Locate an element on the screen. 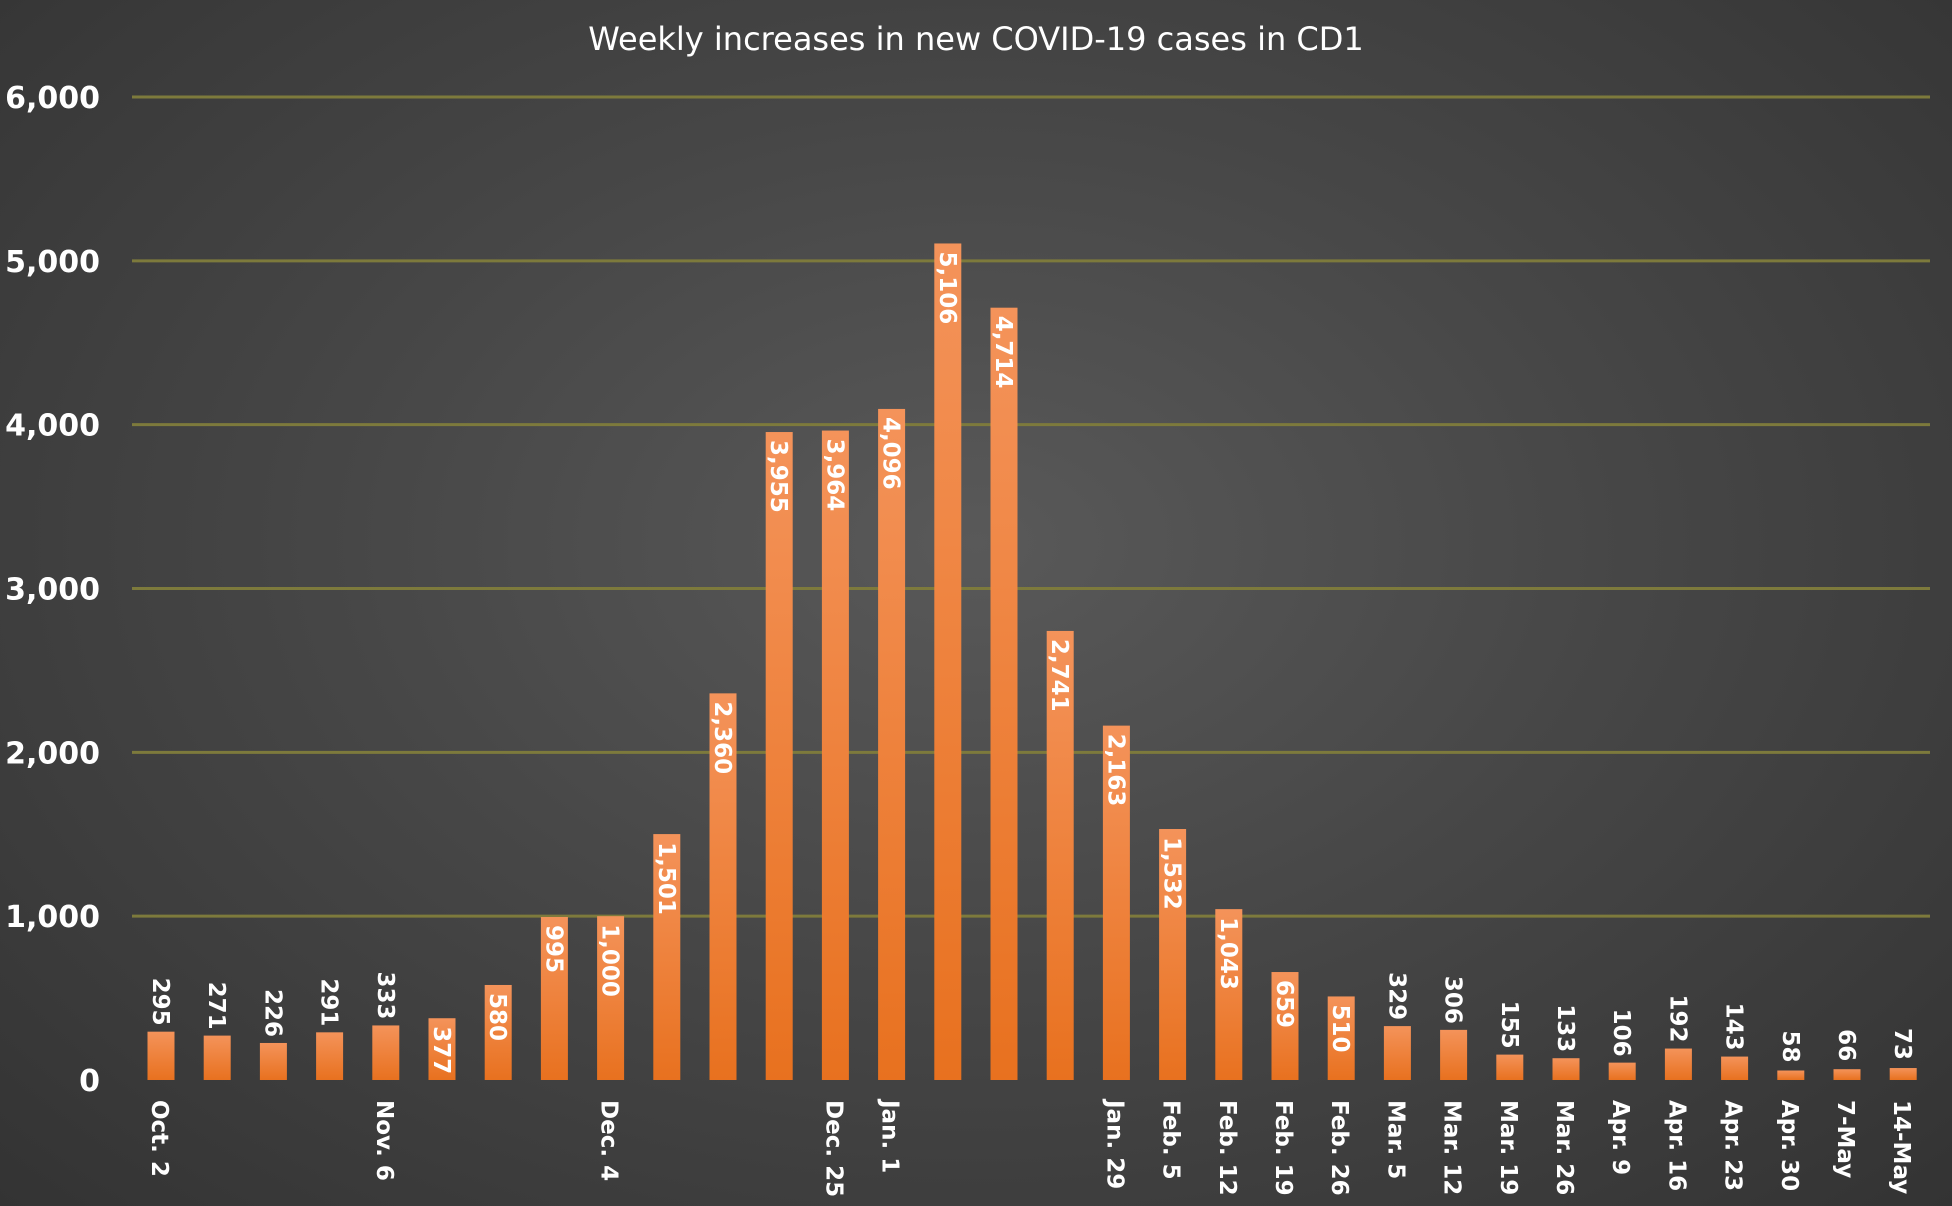 This screenshot has width=1952, height=1206. y-axis-ticks: 0 1,000 2,000 3,000 4,000 5,000 6,000 is located at coordinates (52, 590).